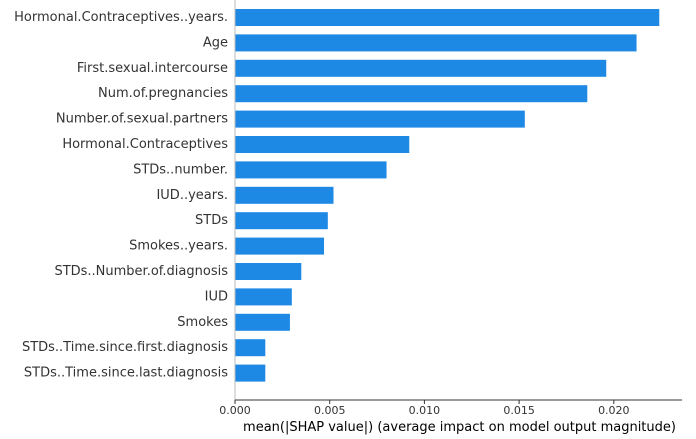 This screenshot has width=696, height=439. I want to click on x-ticks: 0.000 0.005 0.010 0.015 0.020, so click(424, 408).